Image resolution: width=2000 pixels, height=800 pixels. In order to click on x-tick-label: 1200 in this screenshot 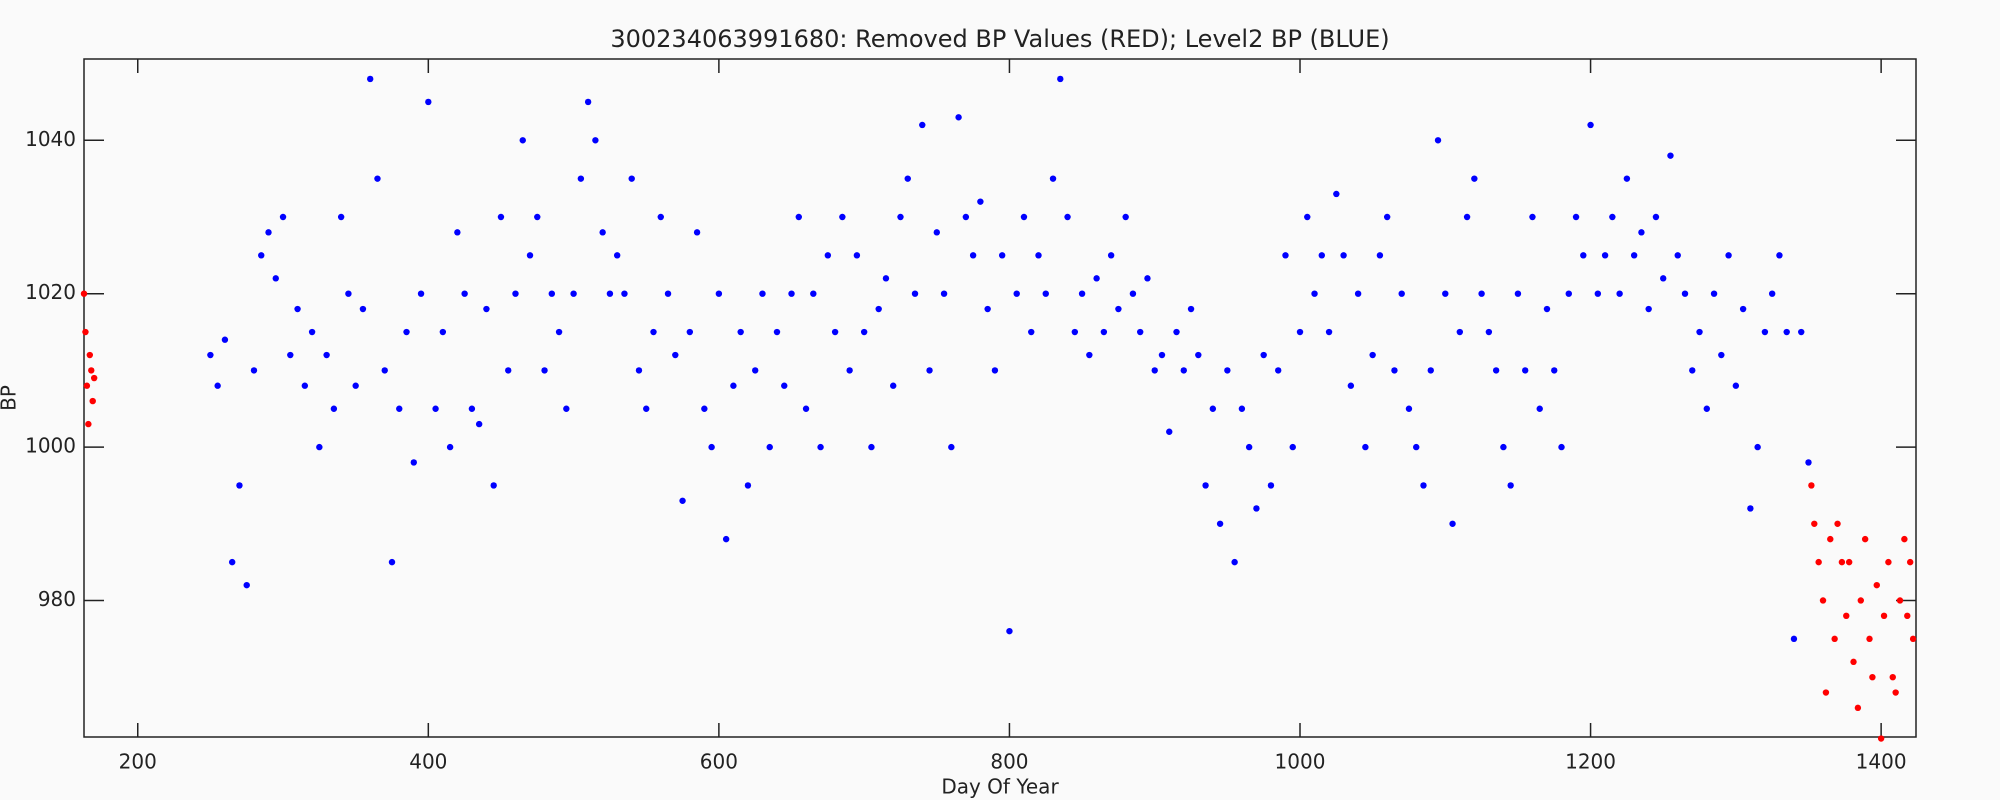, I will do `click(1590, 762)`.